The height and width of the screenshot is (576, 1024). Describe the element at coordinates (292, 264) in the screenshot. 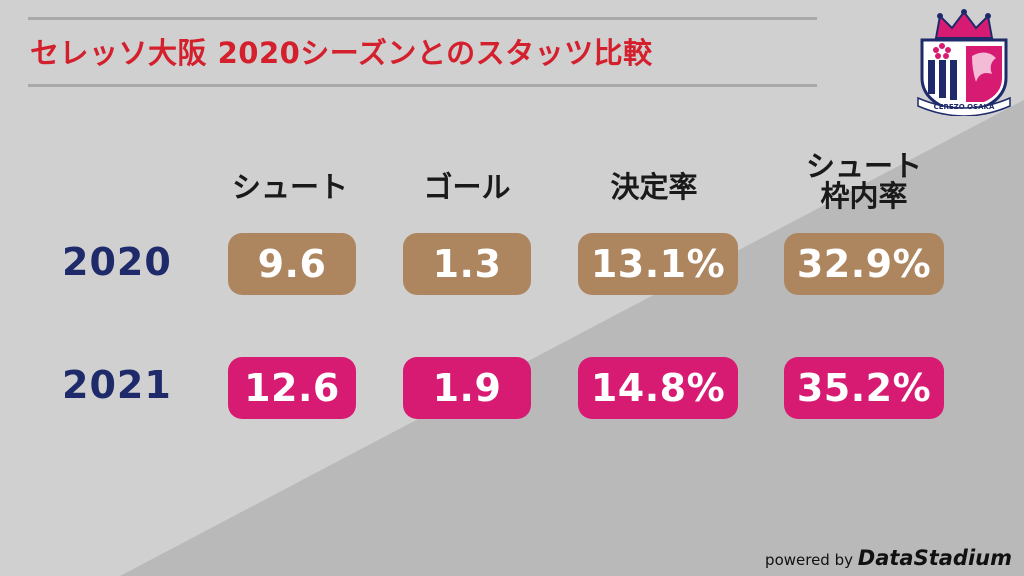

I see `value-2020-shots: 9.6` at that location.